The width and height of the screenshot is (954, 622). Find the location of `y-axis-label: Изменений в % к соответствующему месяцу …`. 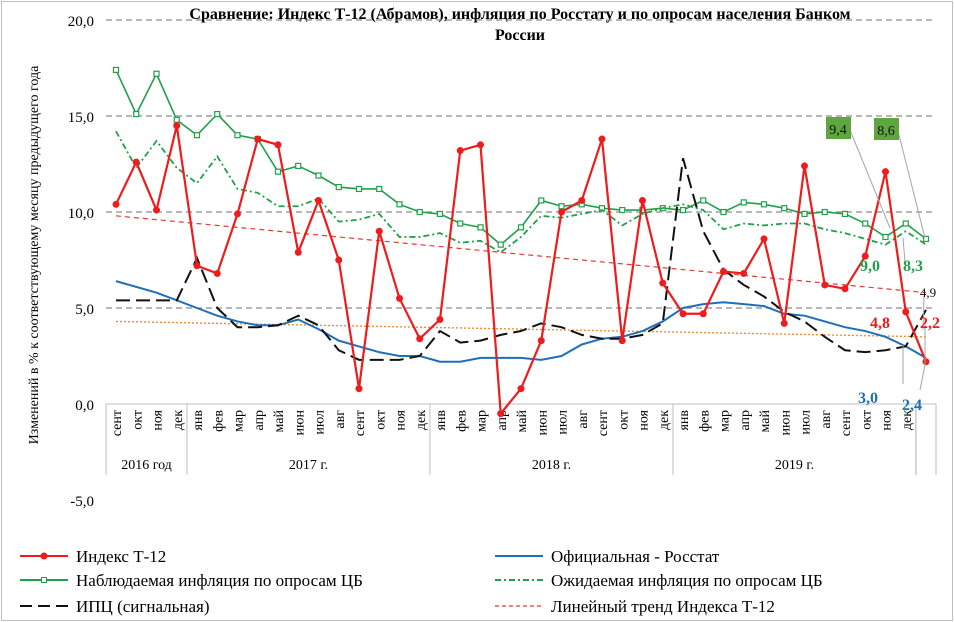

y-axis-label: Изменений в % к соответствующему месяцу … is located at coordinates (34, 254).